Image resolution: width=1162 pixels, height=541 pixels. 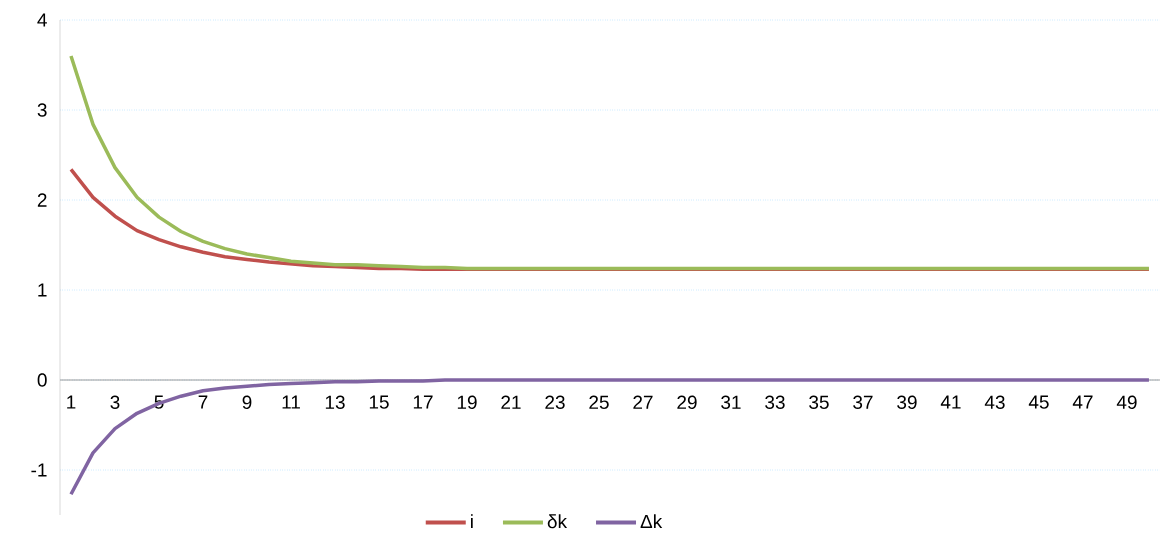 I want to click on x-tick-label: 41, so click(x=950, y=402).